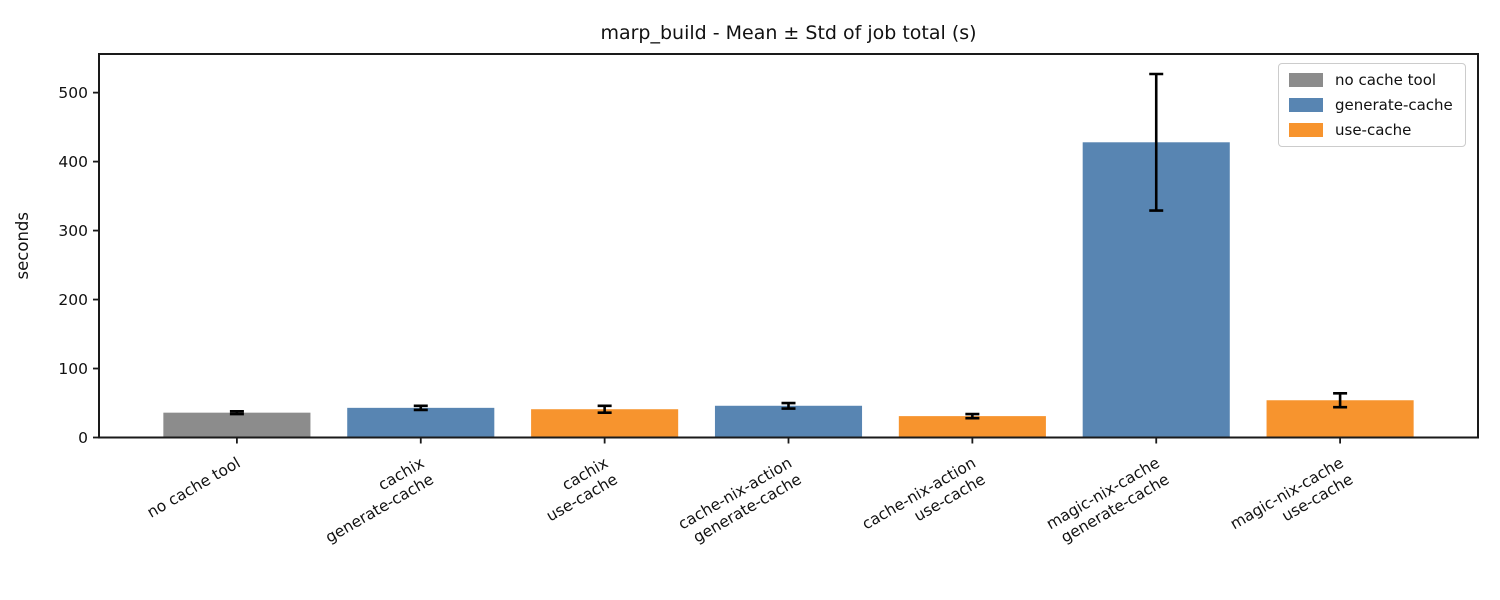 Image resolution: width=1500 pixels, height=600 pixels. I want to click on bar-no cache tool, so click(237, 425).